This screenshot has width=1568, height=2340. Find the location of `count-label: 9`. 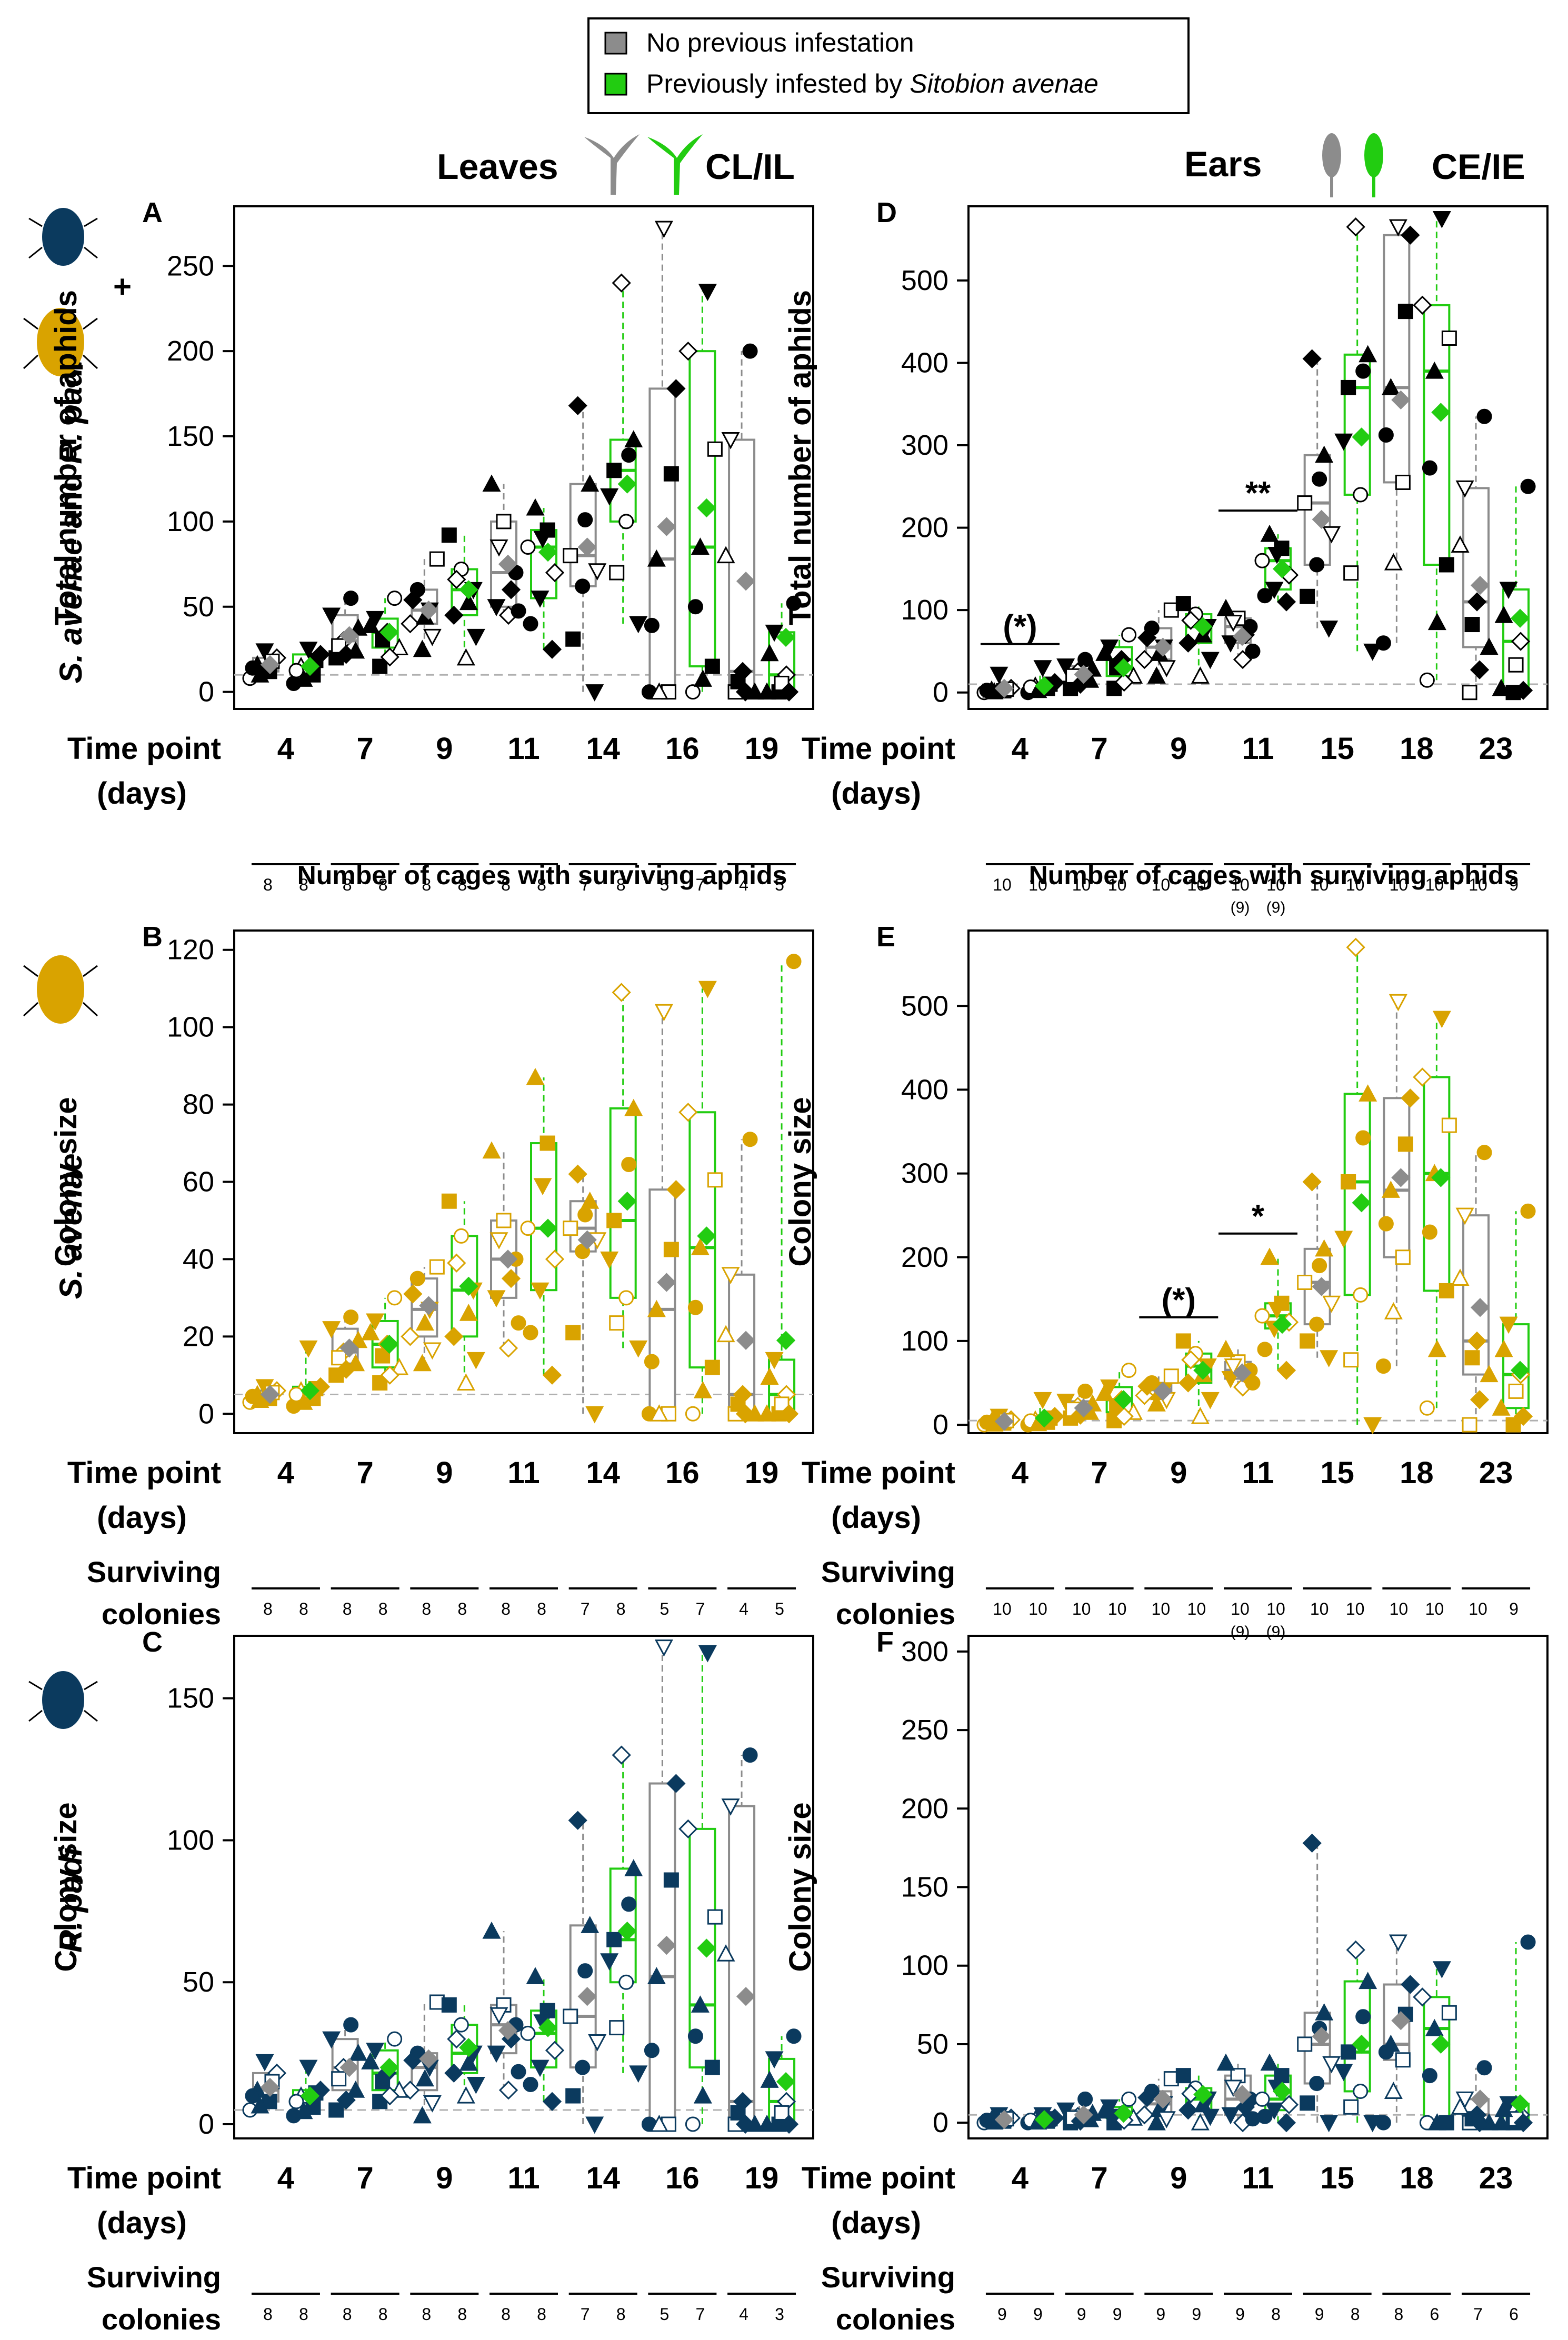

count-label: 9 is located at coordinates (1038, 2314).